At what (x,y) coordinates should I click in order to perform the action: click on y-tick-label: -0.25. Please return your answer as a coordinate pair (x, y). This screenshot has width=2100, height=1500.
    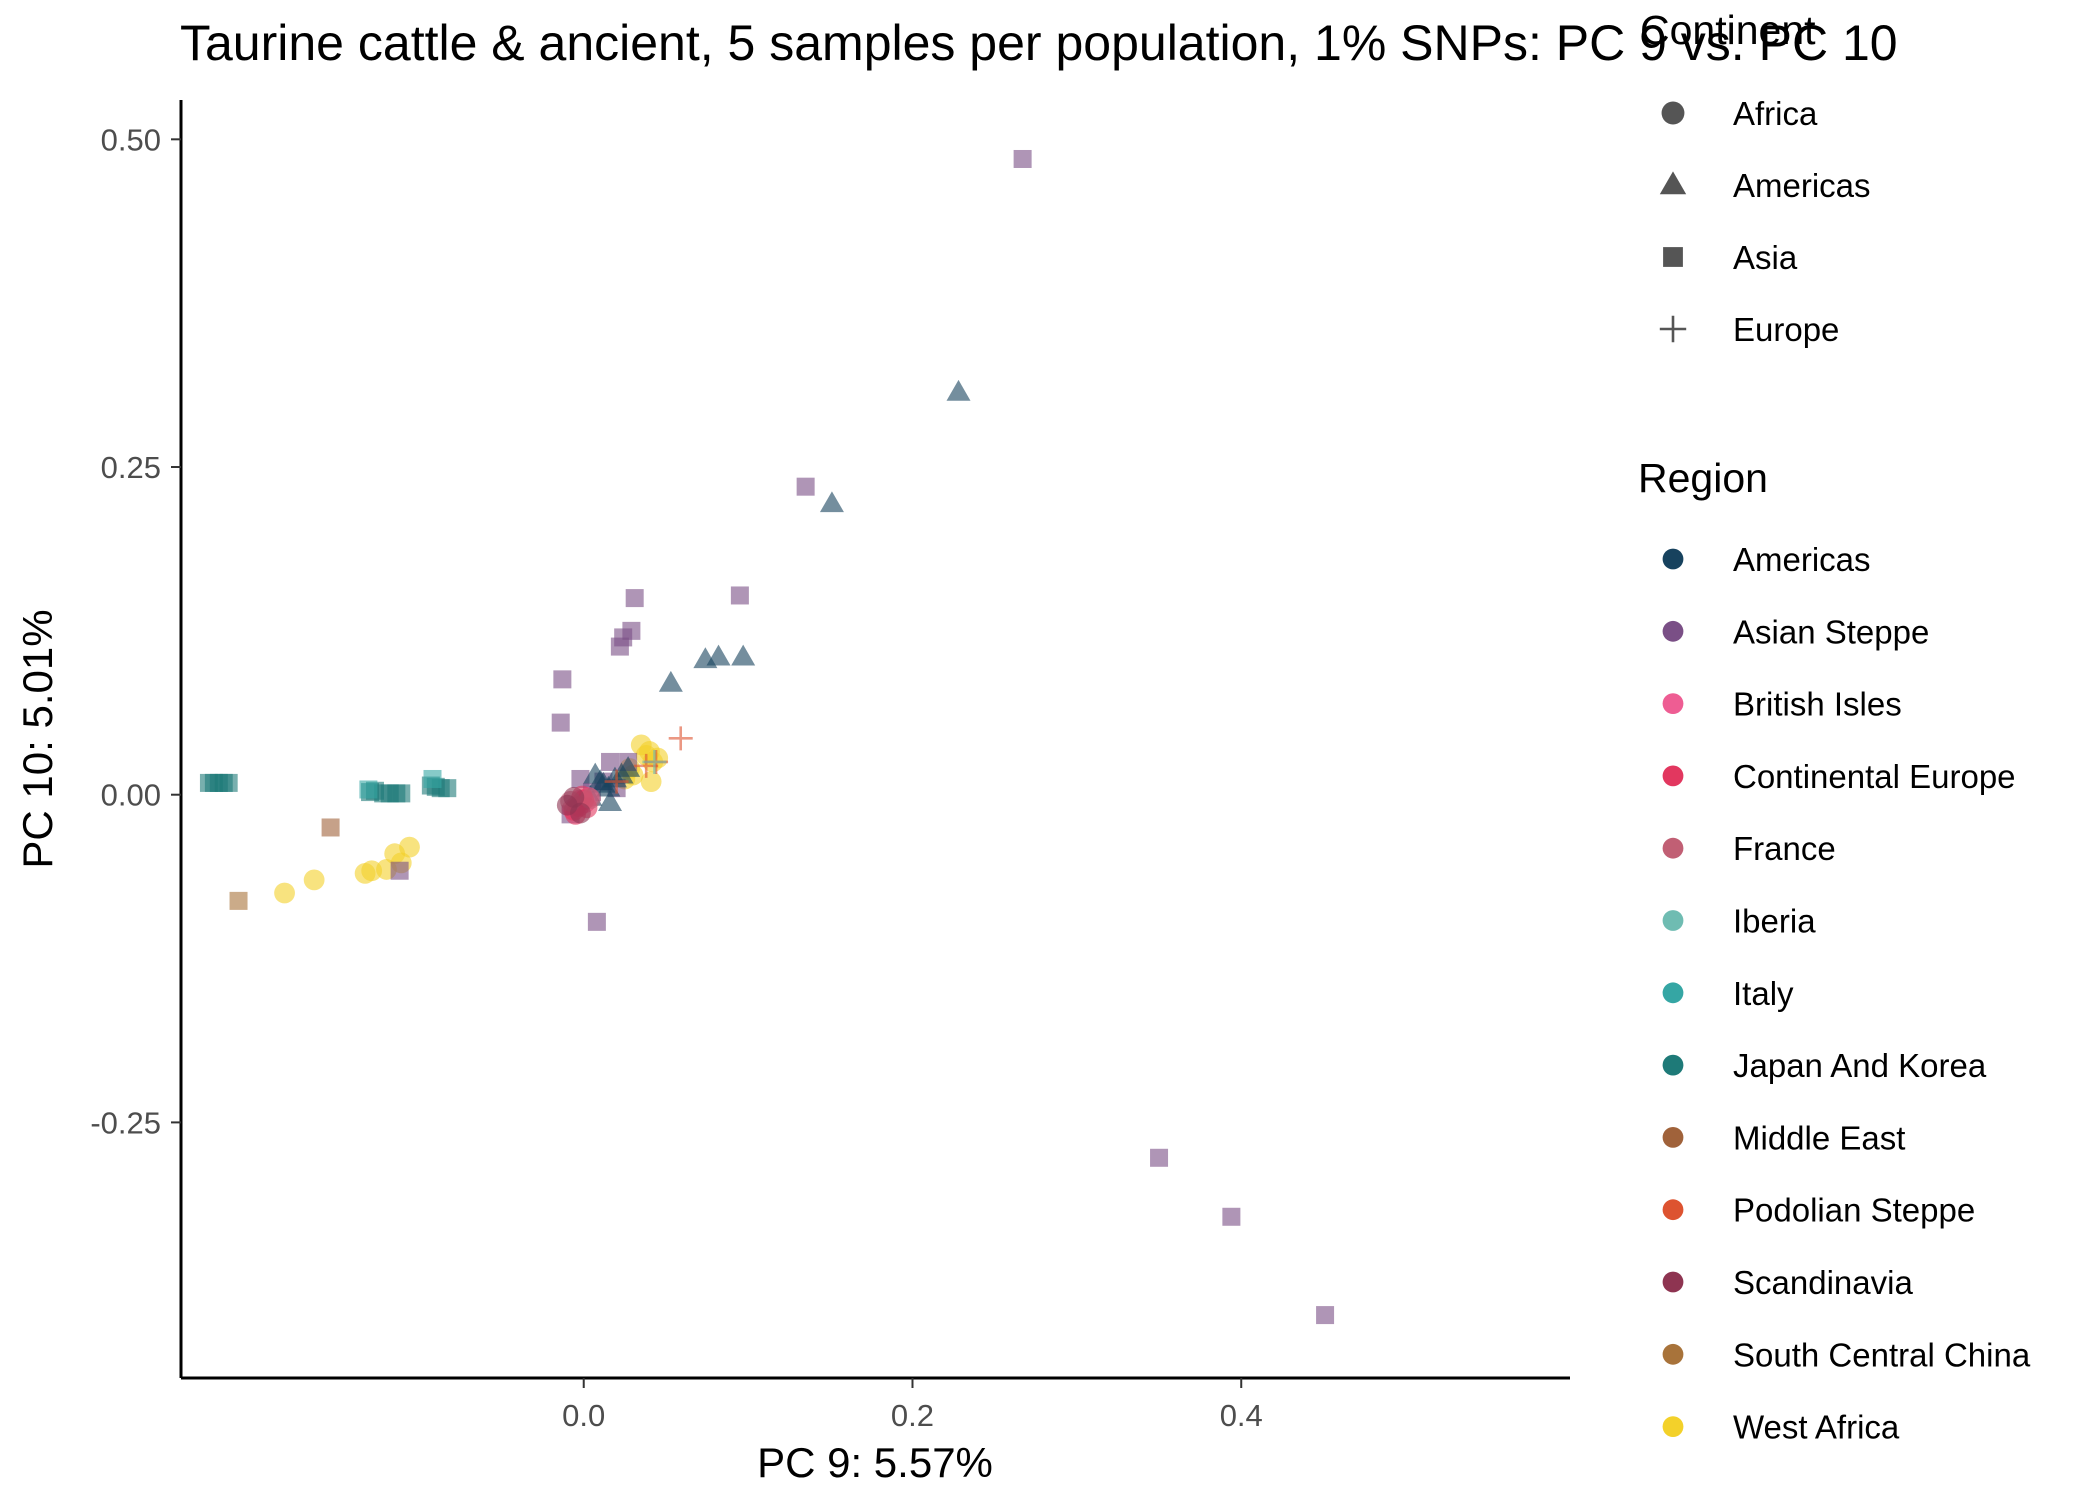
    Looking at the image, I should click on (125, 1122).